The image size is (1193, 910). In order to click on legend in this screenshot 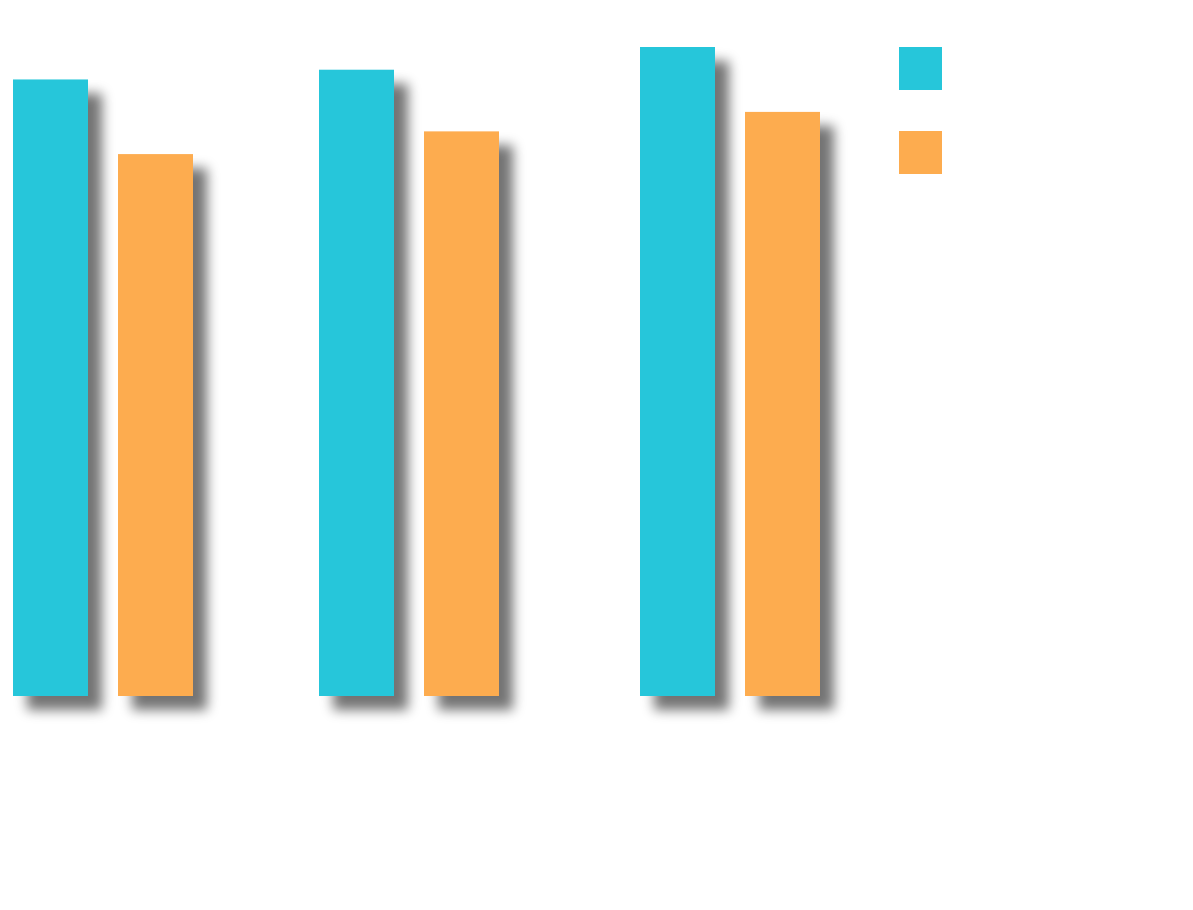, I will do `click(926, 131)`.